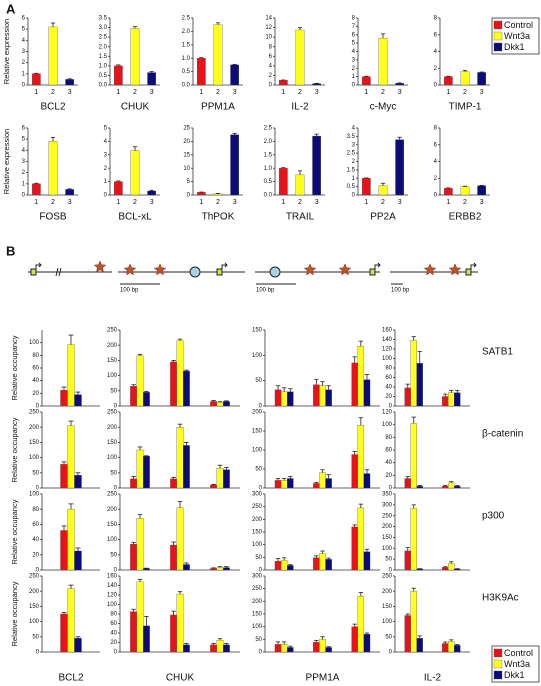  Describe the element at coordinates (388, 369) in the screenshot. I see `y-tick-label: 80` at that location.